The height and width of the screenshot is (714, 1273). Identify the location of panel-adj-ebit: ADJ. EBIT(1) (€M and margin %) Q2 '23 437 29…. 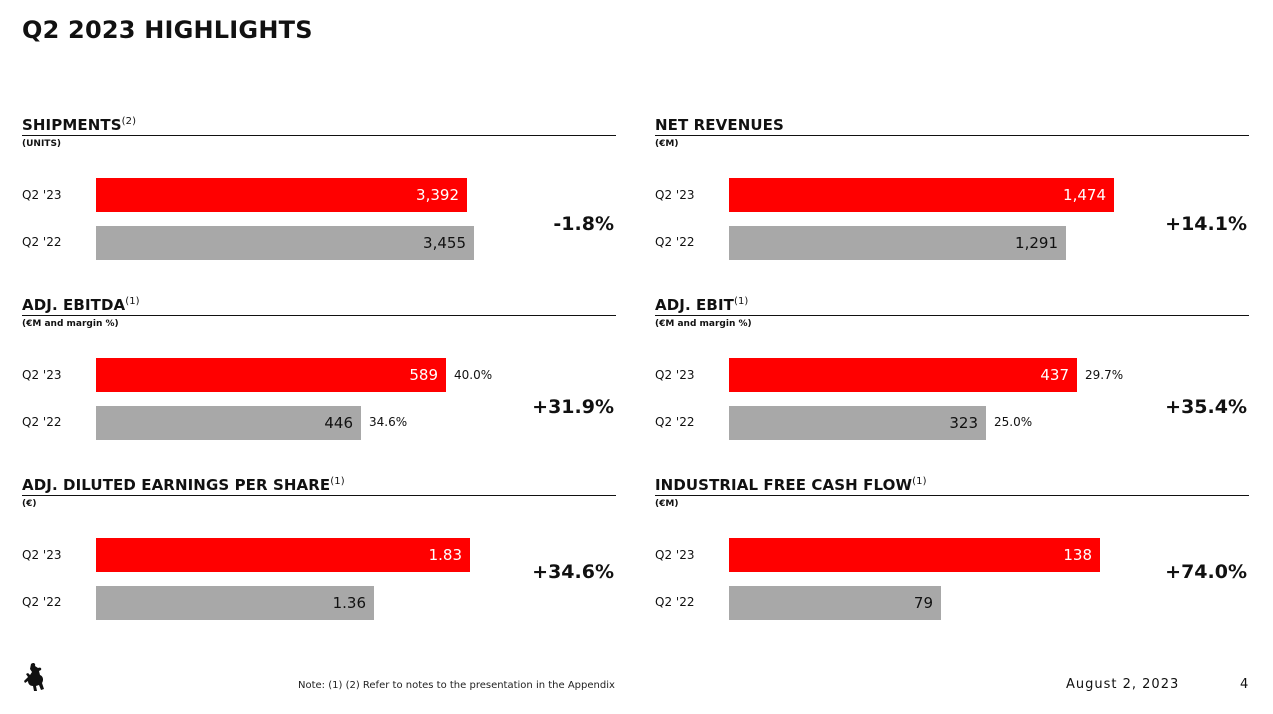
(952, 375).